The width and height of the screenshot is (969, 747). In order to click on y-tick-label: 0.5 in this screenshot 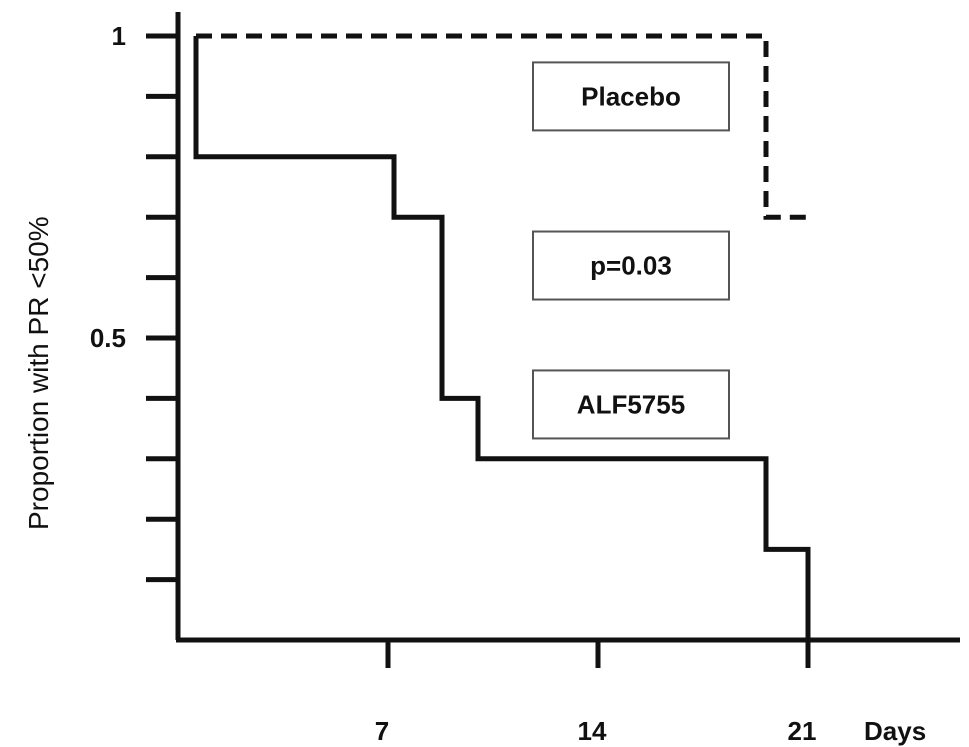, I will do `click(108, 338)`.